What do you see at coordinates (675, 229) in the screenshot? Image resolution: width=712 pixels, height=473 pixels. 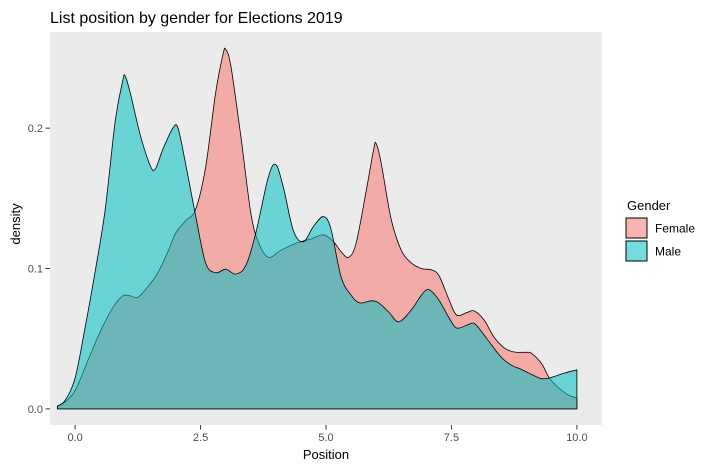 I see `legend-label-female: Female` at bounding box center [675, 229].